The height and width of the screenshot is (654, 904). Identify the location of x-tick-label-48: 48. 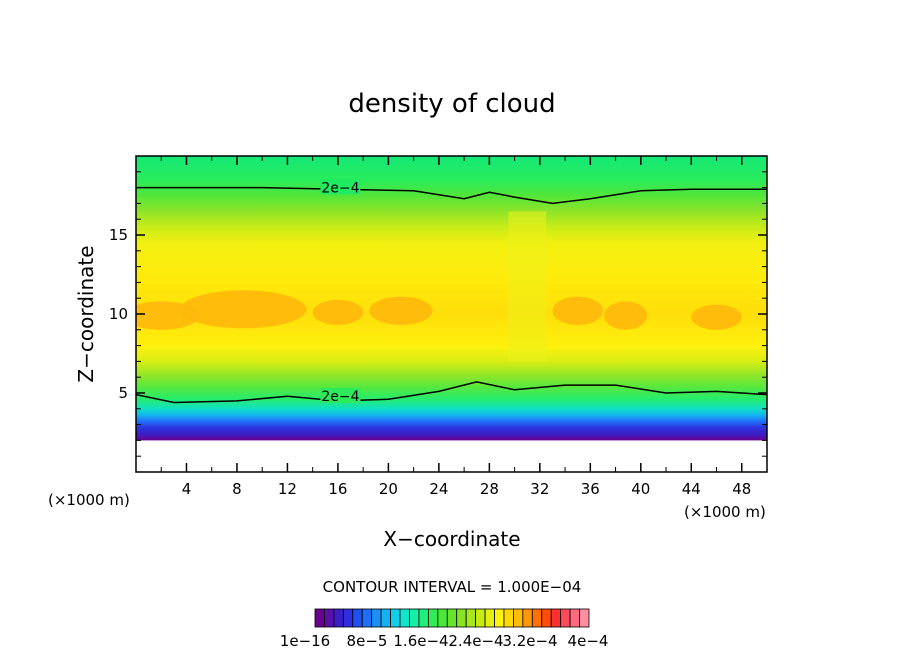
(741, 489).